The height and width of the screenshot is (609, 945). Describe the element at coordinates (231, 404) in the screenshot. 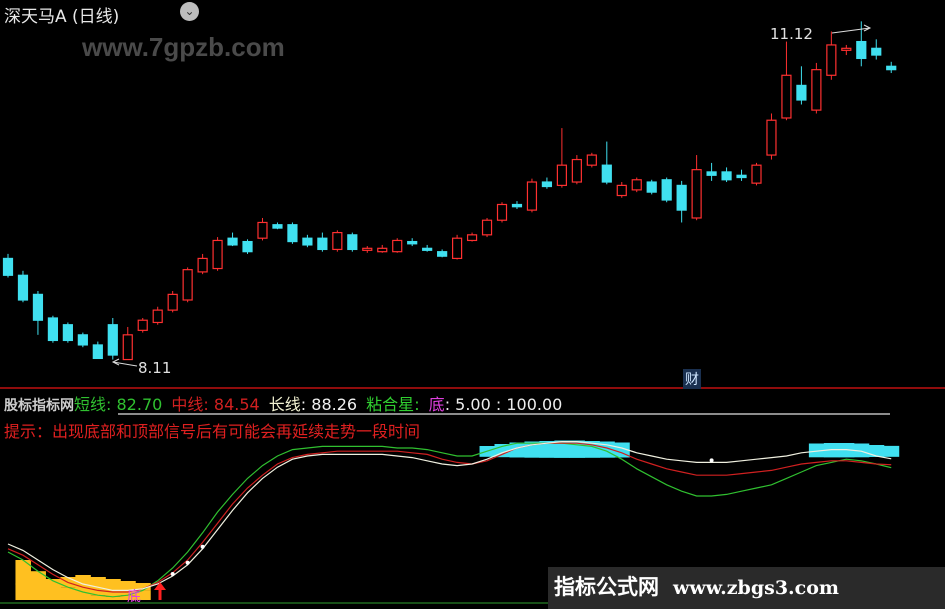

I see `mid-value: : 84.54` at that location.